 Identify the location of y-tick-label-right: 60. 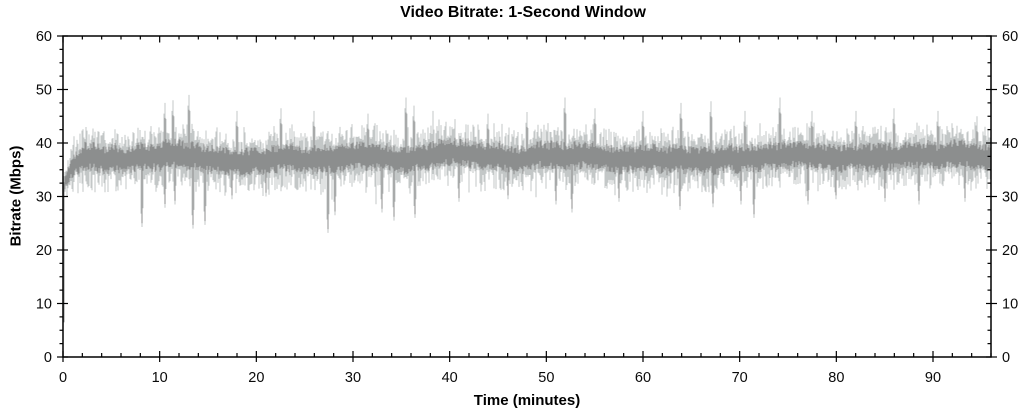
(1010, 37).